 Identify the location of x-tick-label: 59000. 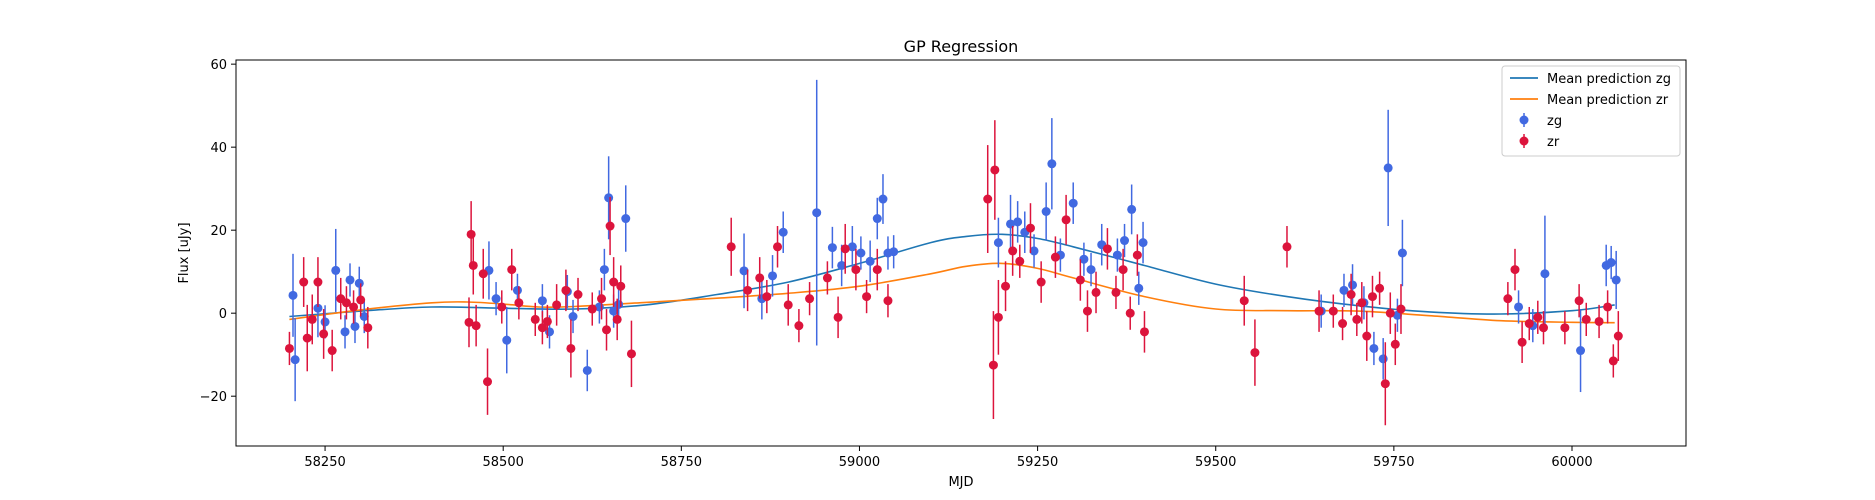
(859, 462).